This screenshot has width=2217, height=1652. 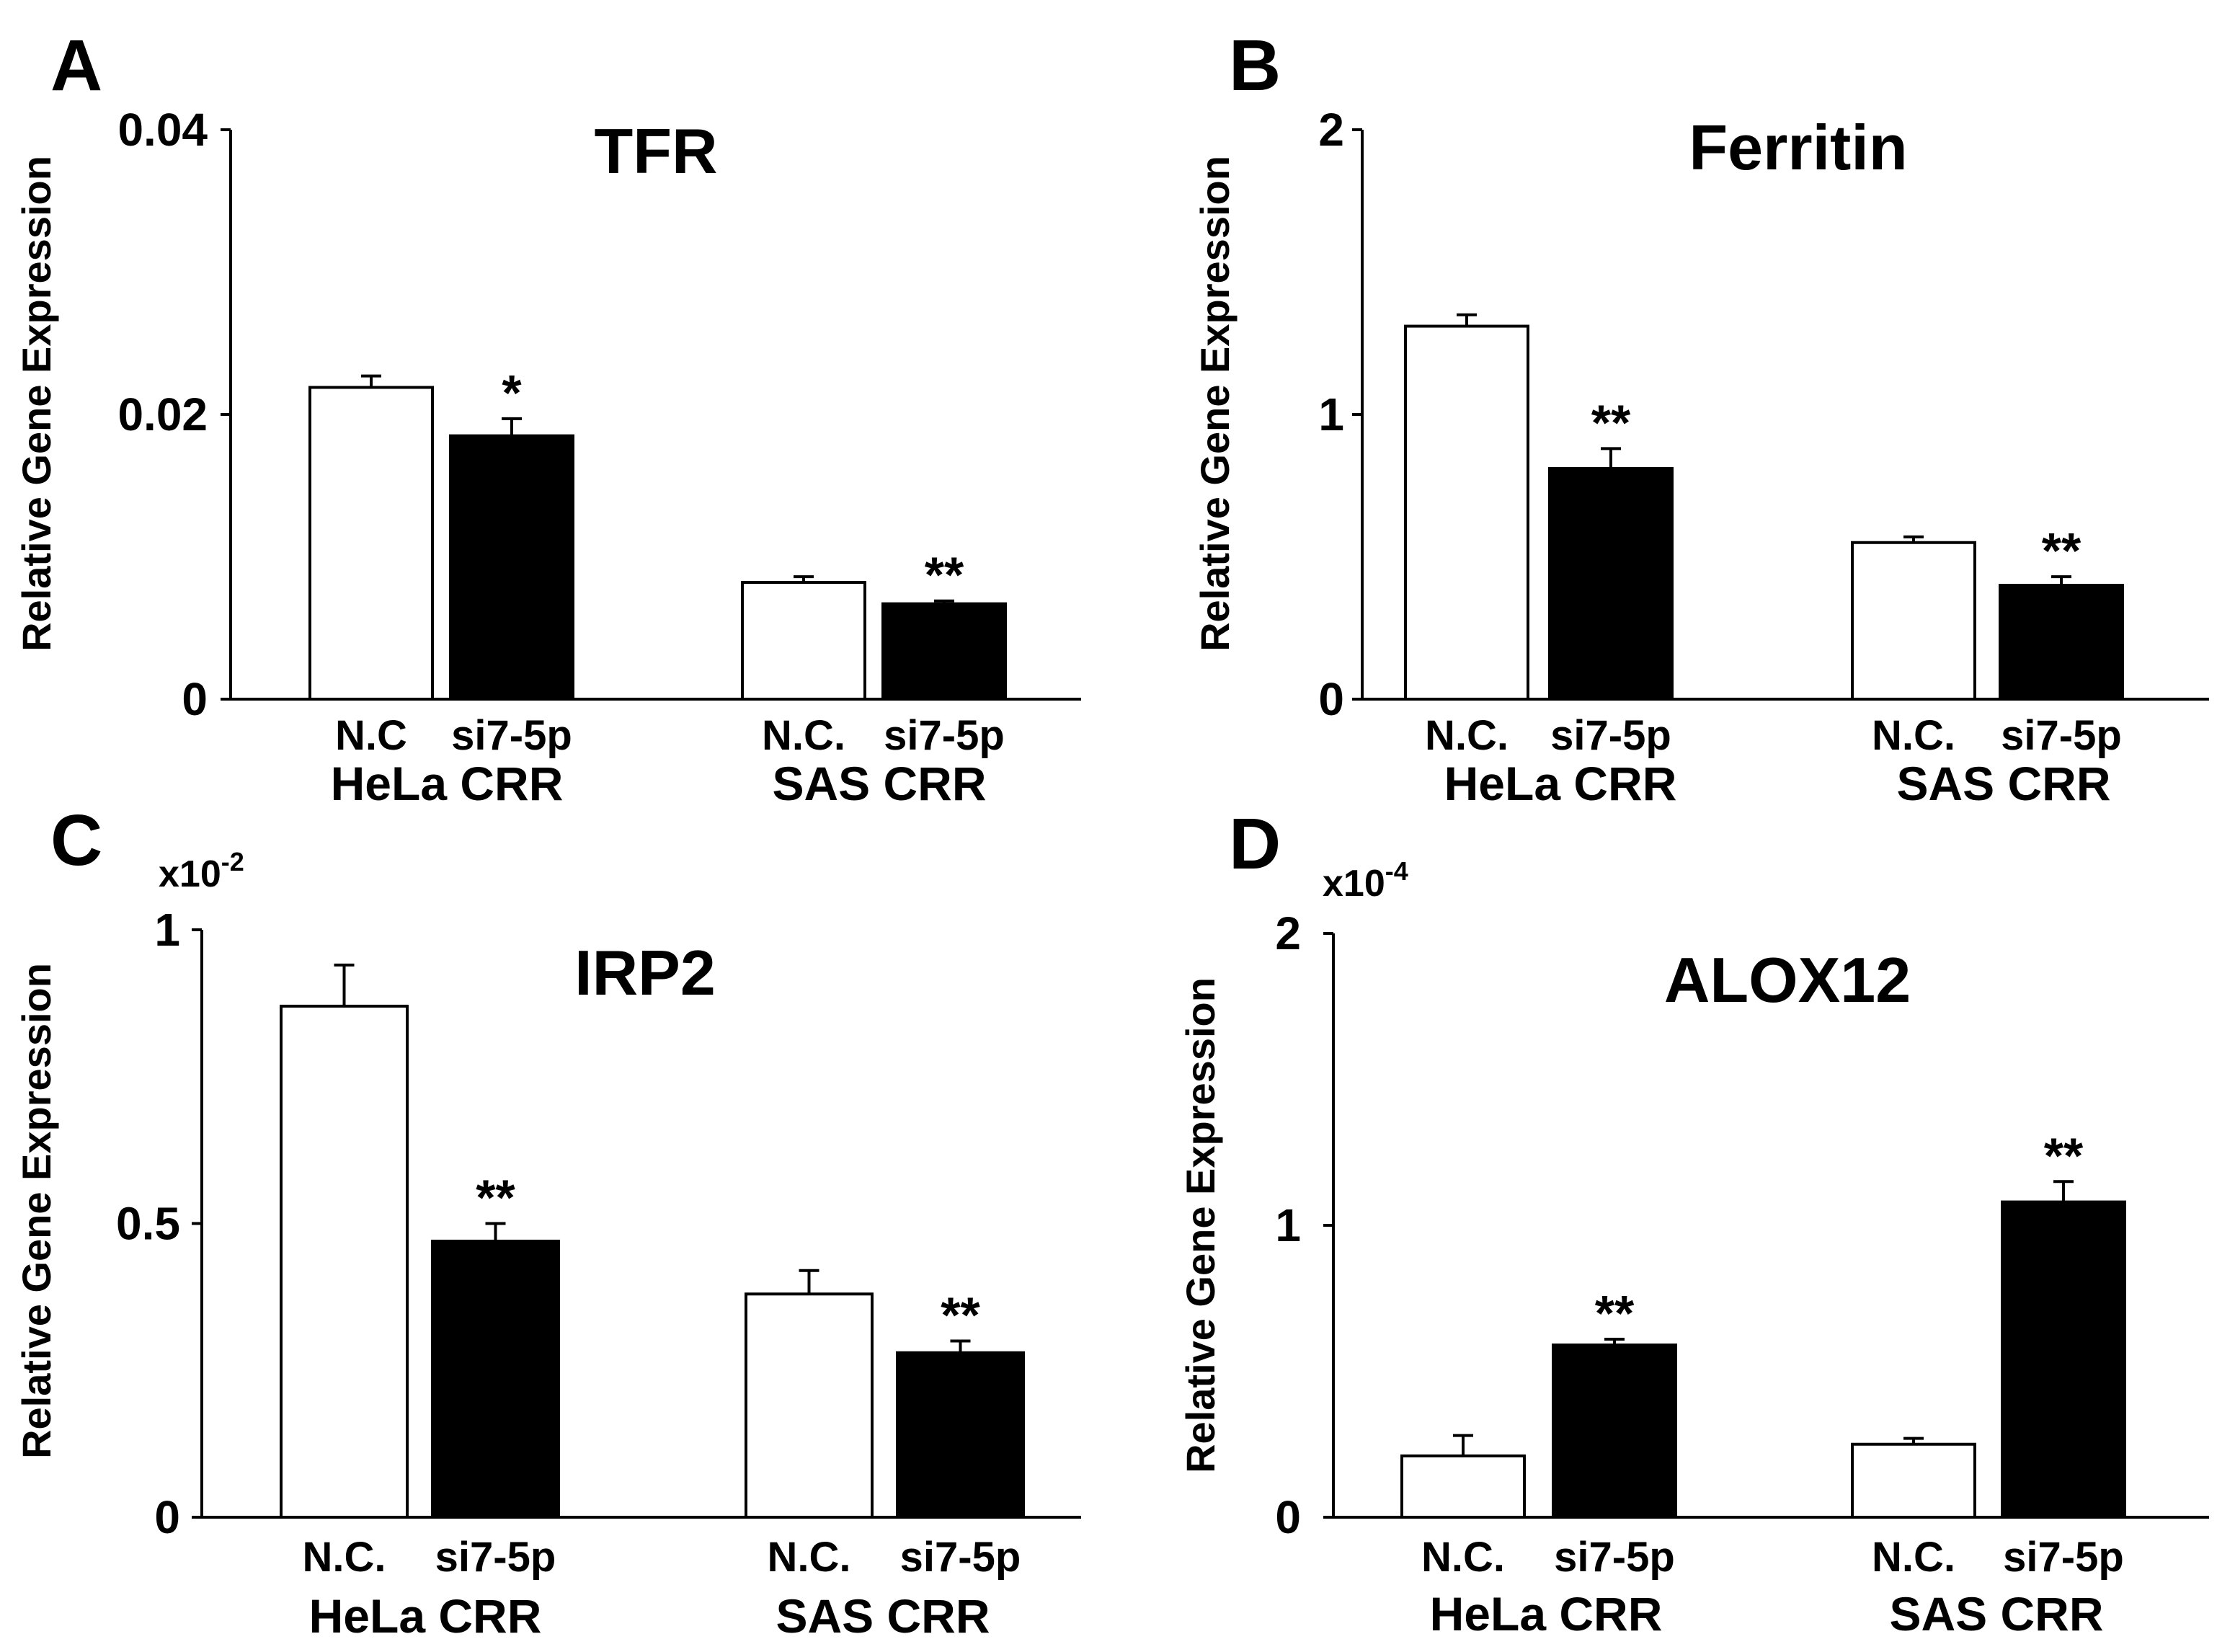 What do you see at coordinates (201, 871) in the screenshot?
I see `axis-multiplier: x10-2` at bounding box center [201, 871].